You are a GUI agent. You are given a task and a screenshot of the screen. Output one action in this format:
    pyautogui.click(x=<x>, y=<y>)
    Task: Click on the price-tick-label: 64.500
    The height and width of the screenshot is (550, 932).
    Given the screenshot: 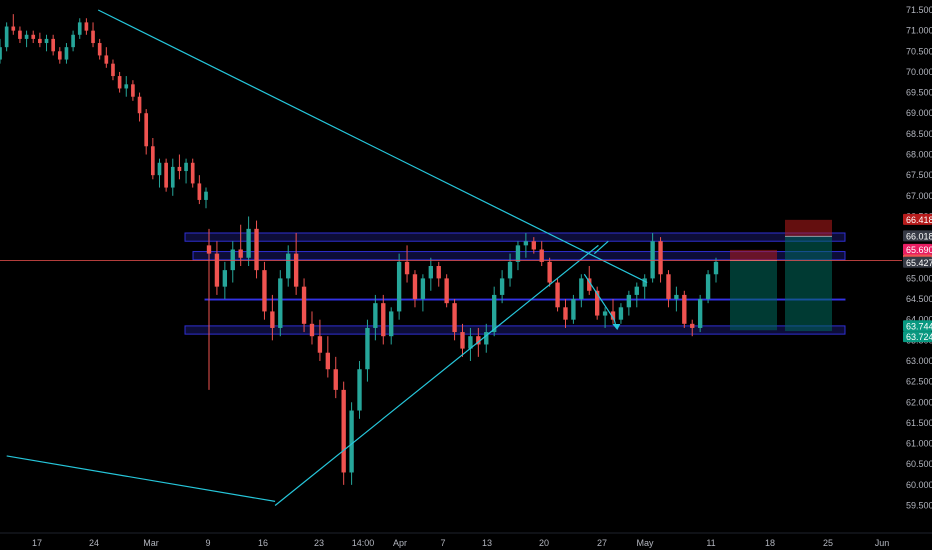 What is the action you would take?
    pyautogui.click(x=919, y=299)
    